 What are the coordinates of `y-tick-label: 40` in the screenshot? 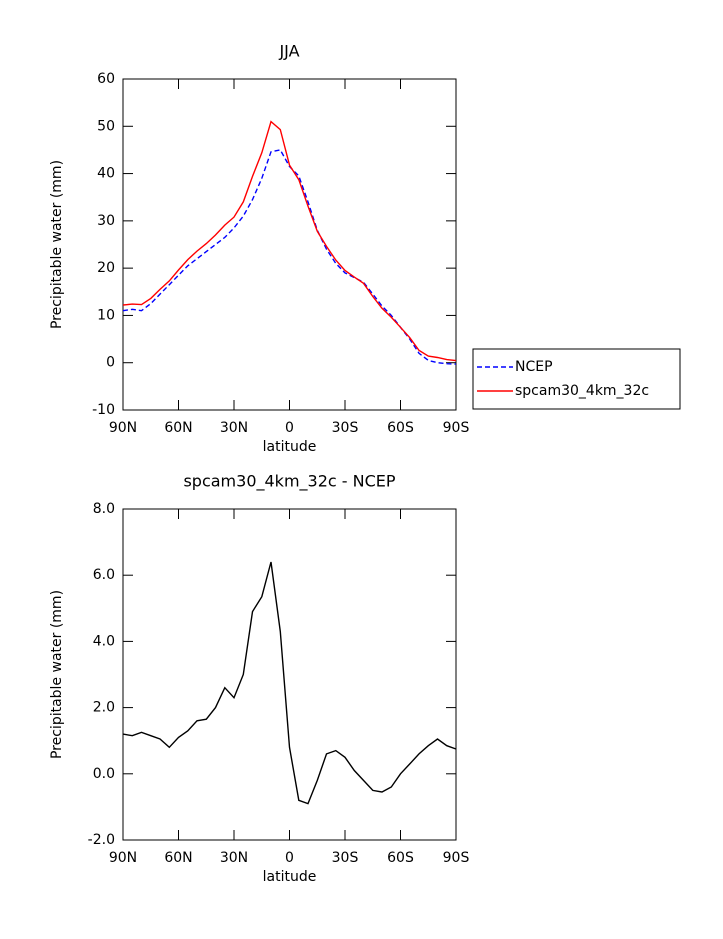 It's located at (106, 174).